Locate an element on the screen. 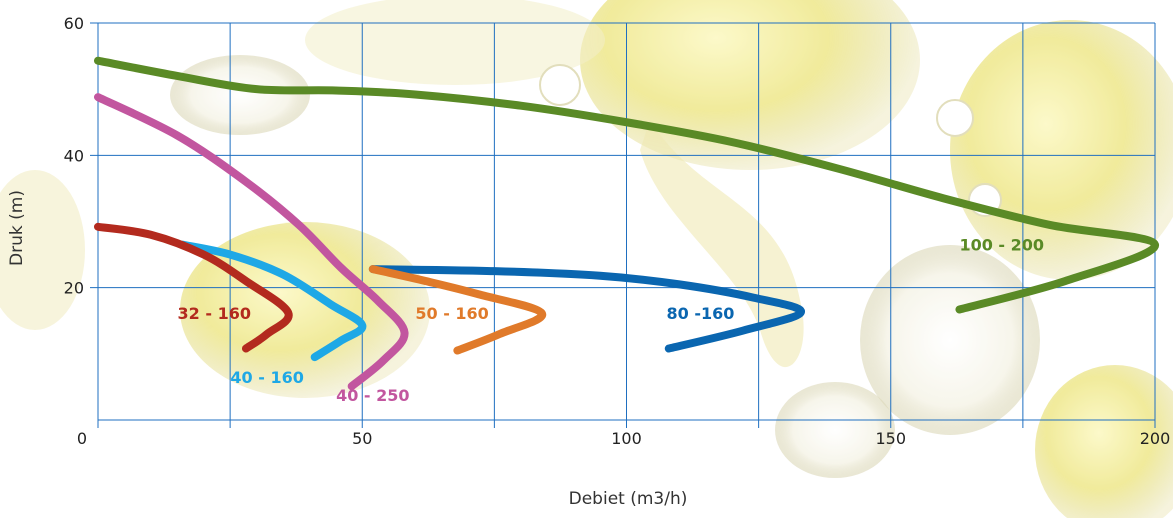 This screenshot has height=518, width=1173. series-data-label: 40 - 160 is located at coordinates (266, 377).